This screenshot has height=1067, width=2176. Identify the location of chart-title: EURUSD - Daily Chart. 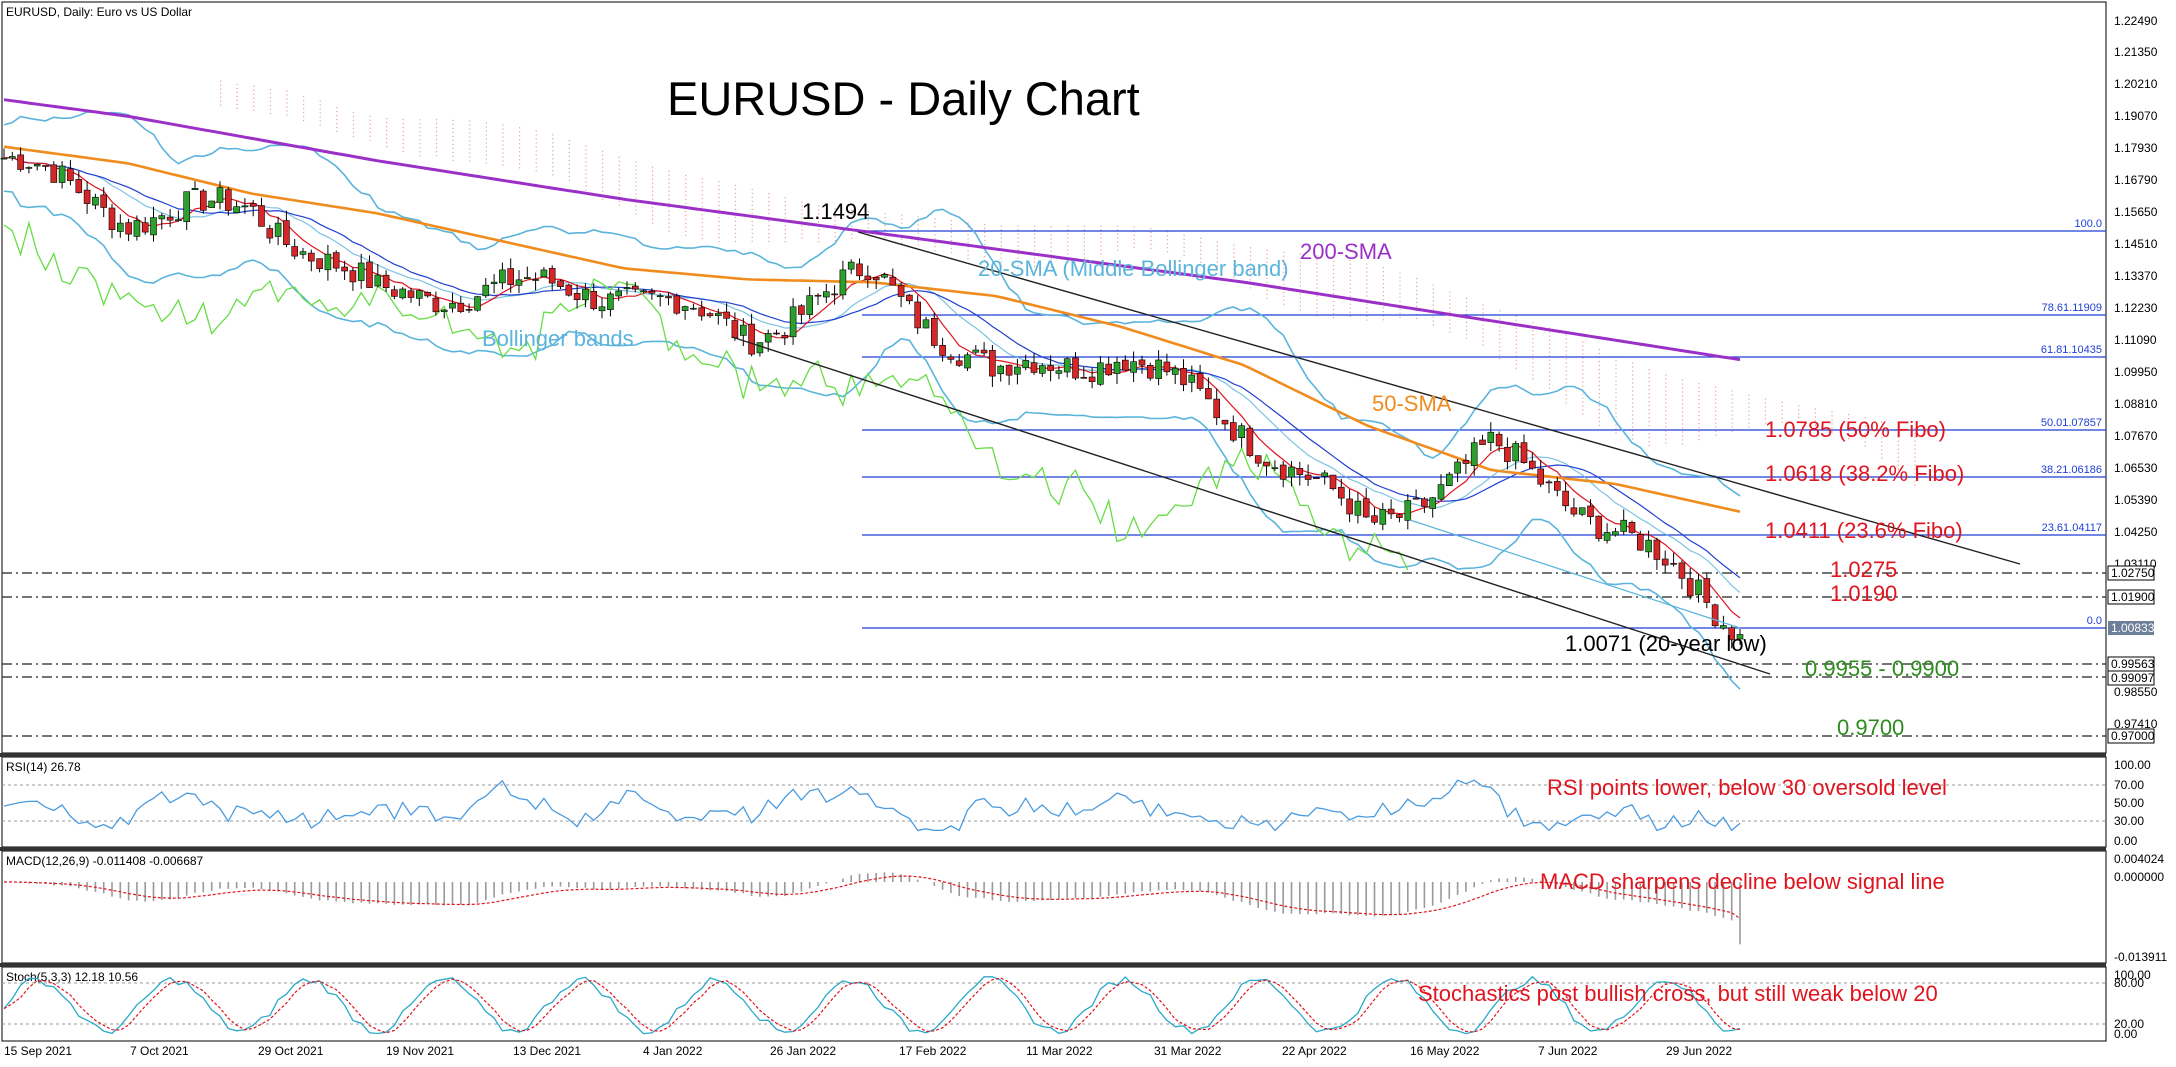
(903, 98).